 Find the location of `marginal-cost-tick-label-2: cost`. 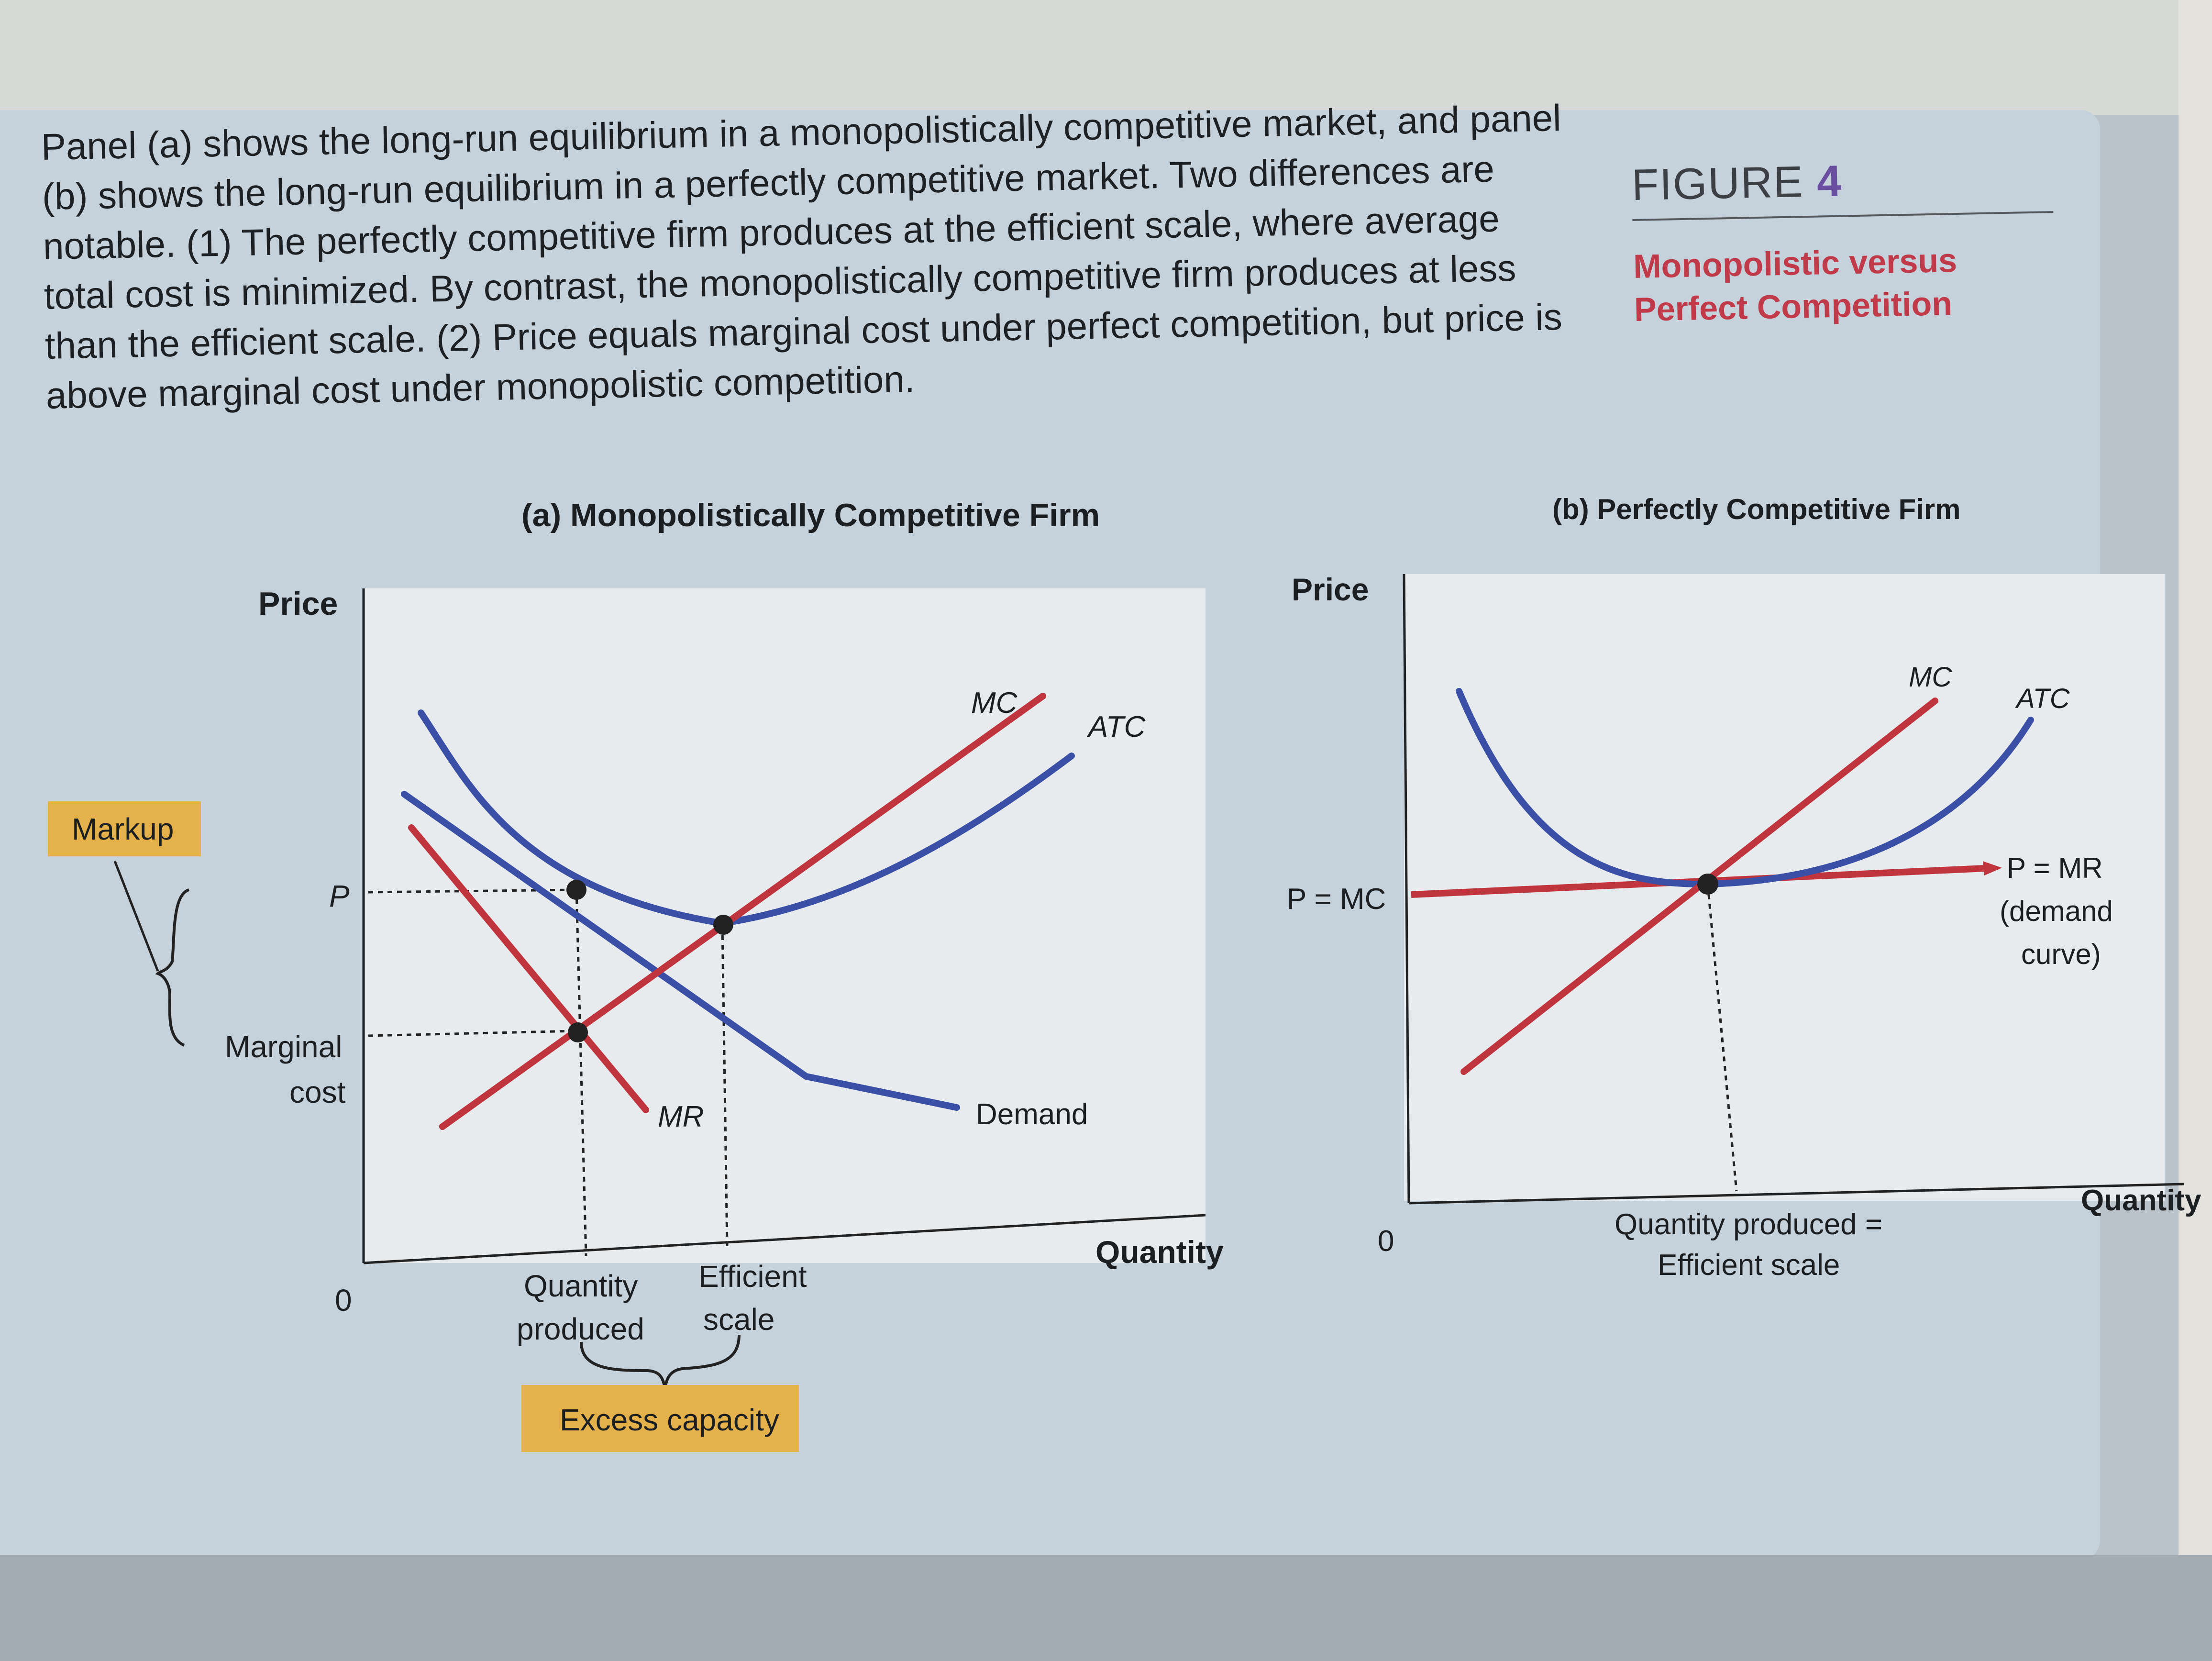

marginal-cost-tick-label-2: cost is located at coordinates (317, 1092).